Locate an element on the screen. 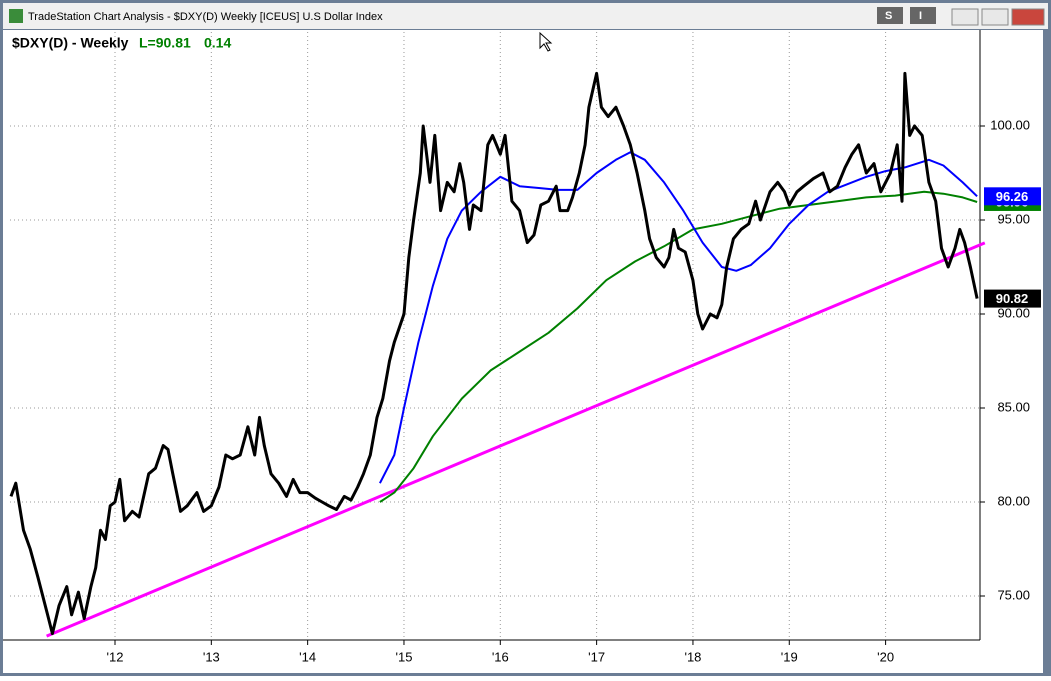 The height and width of the screenshot is (681, 1051). maximize-button is located at coordinates (995, 17).